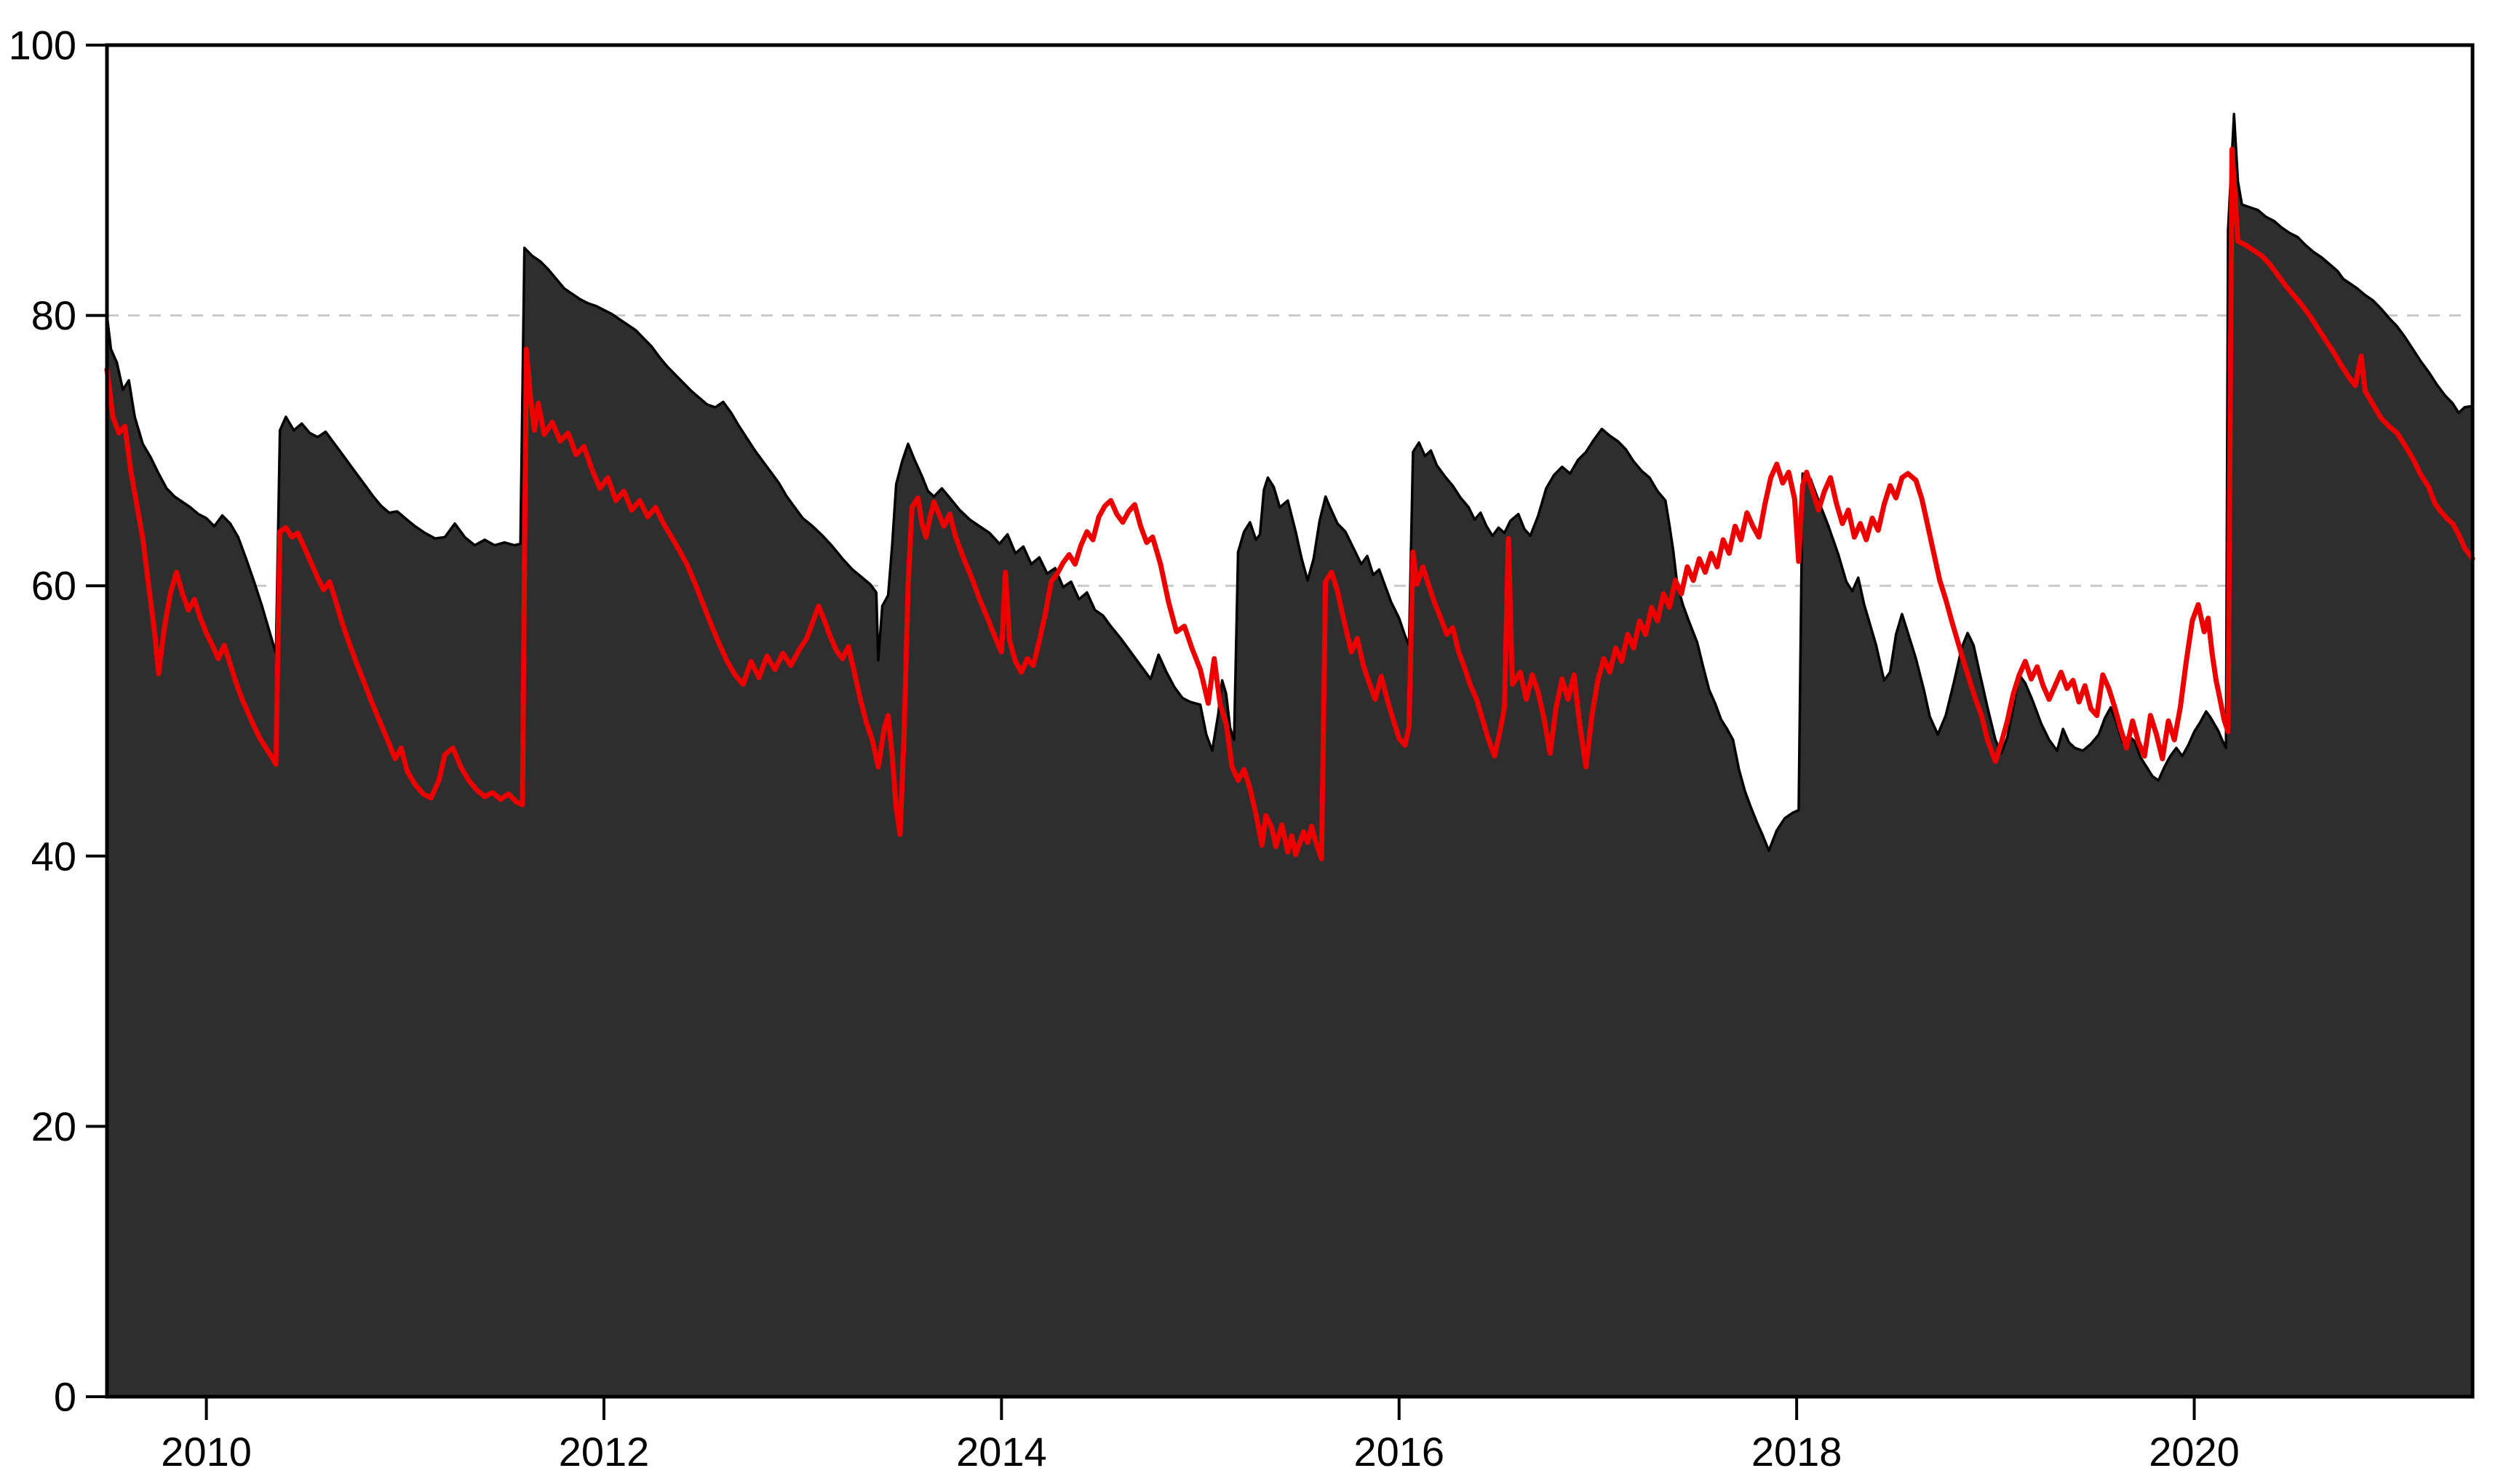  What do you see at coordinates (2194, 1452) in the screenshot?
I see `x-tick-label-2020: 2020` at bounding box center [2194, 1452].